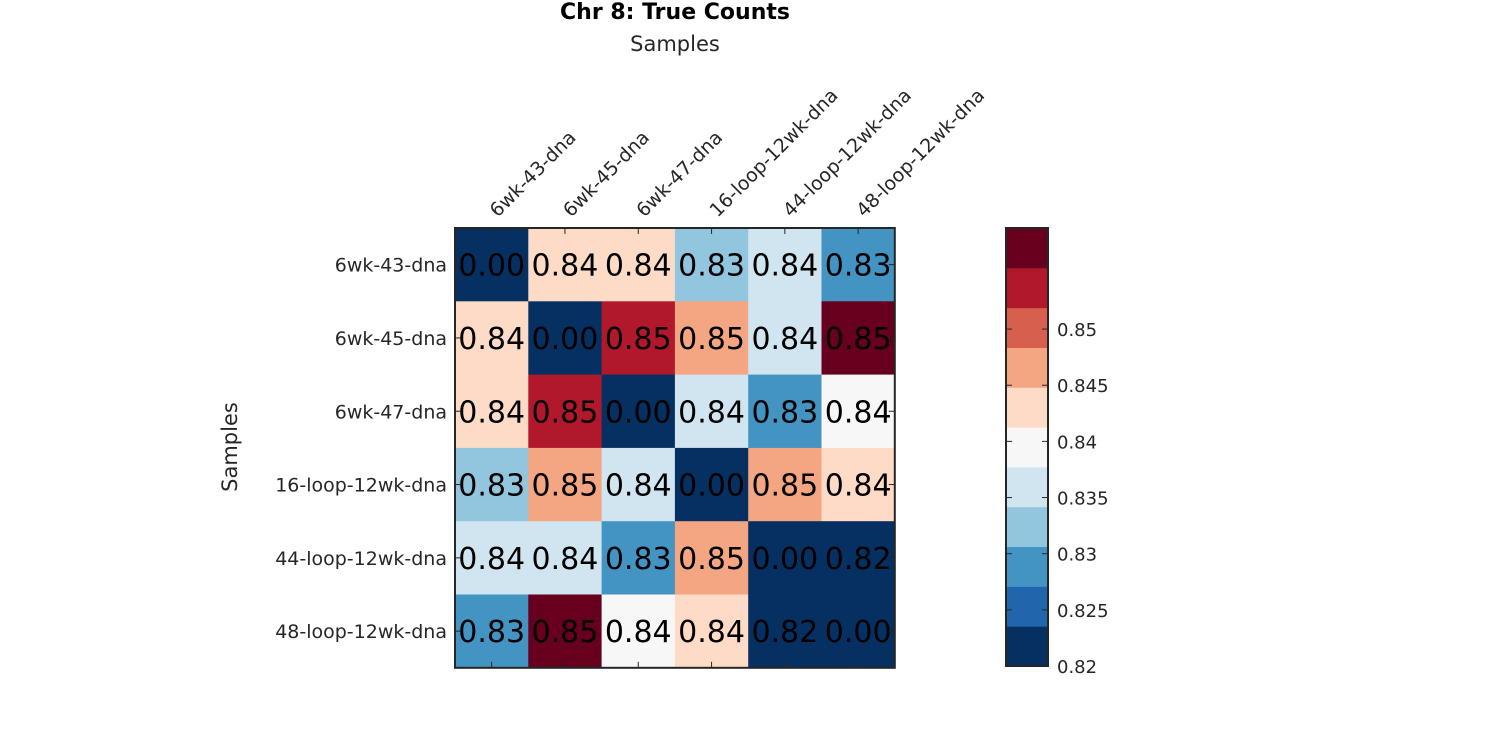 This screenshot has height=750, width=1500. What do you see at coordinates (391, 412) in the screenshot?
I see `y-tick-label: 6wk-47-dna` at bounding box center [391, 412].